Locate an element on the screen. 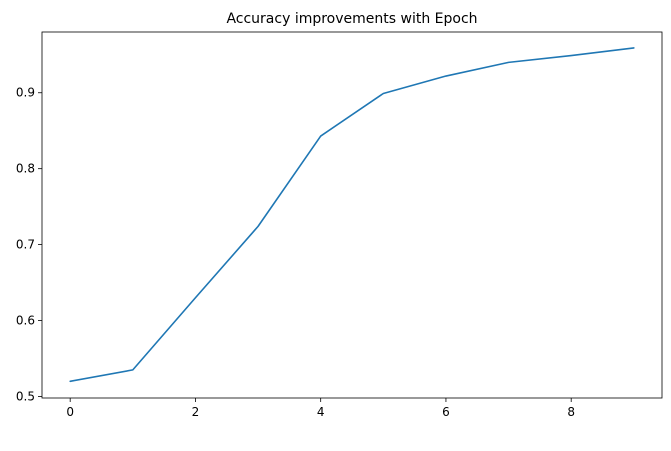  y-tick-label: 0.5 is located at coordinates (25, 396).